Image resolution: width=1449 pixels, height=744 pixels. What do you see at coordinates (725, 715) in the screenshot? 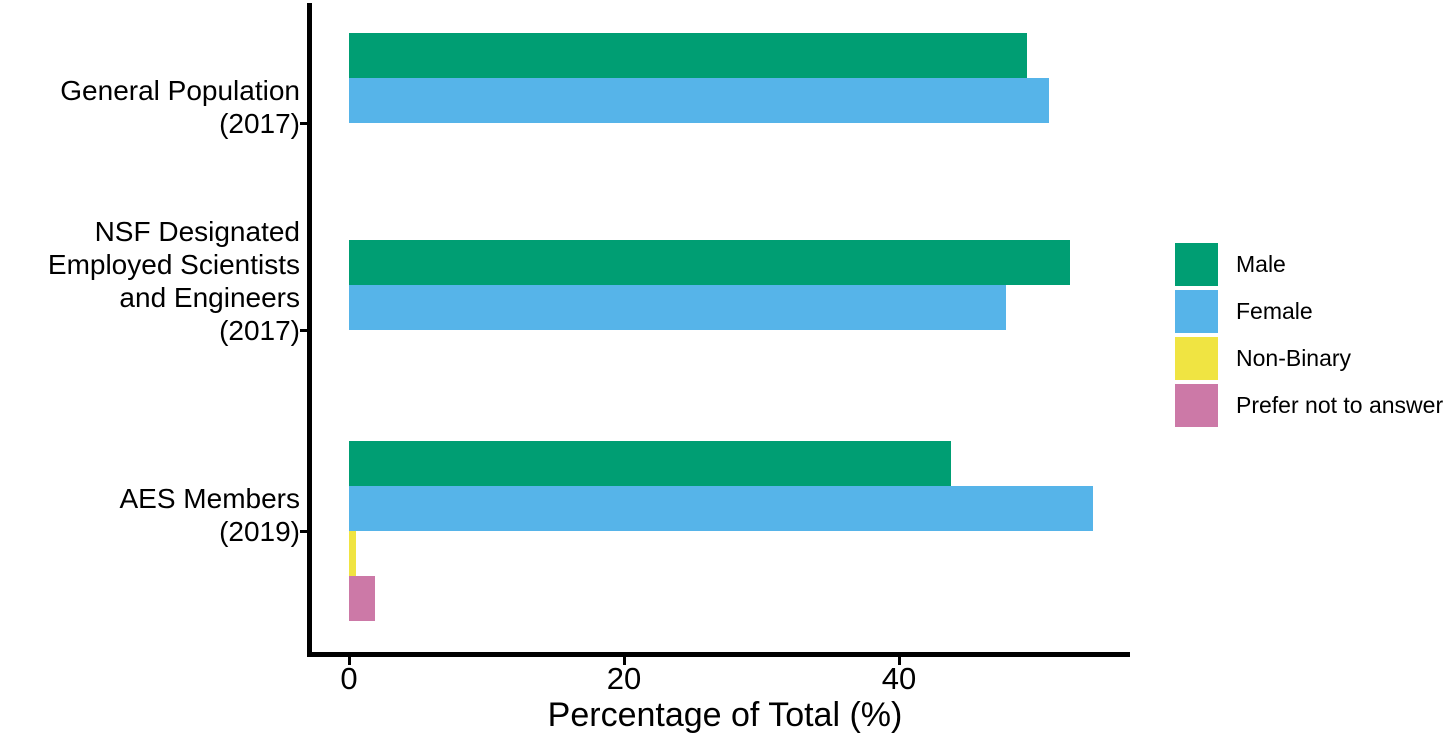
I see `x-axis-title: Percentage of Total (%)` at bounding box center [725, 715].